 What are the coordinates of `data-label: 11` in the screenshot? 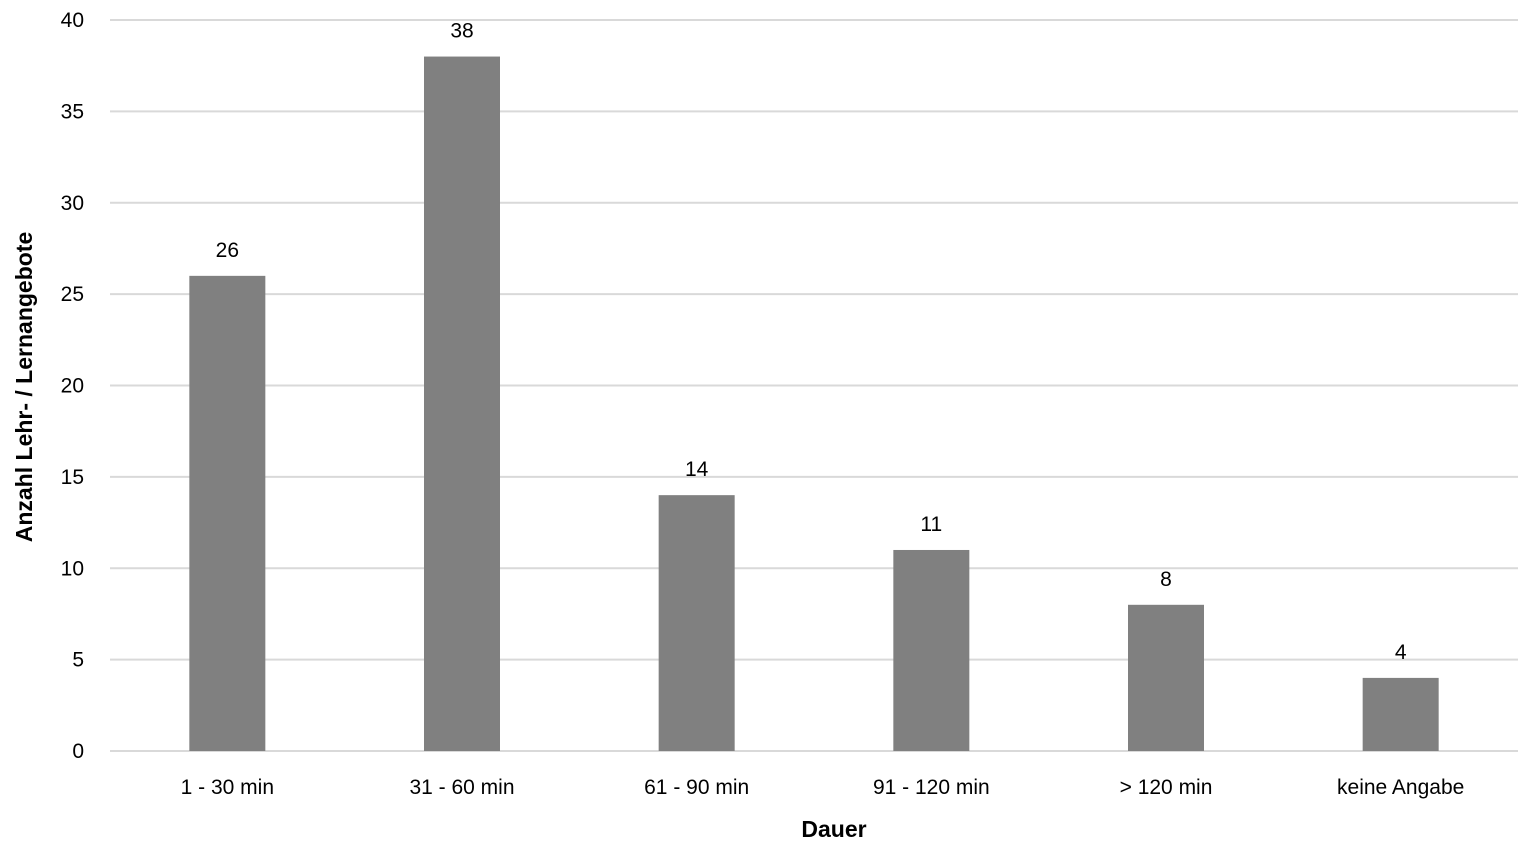 It's located at (931, 524).